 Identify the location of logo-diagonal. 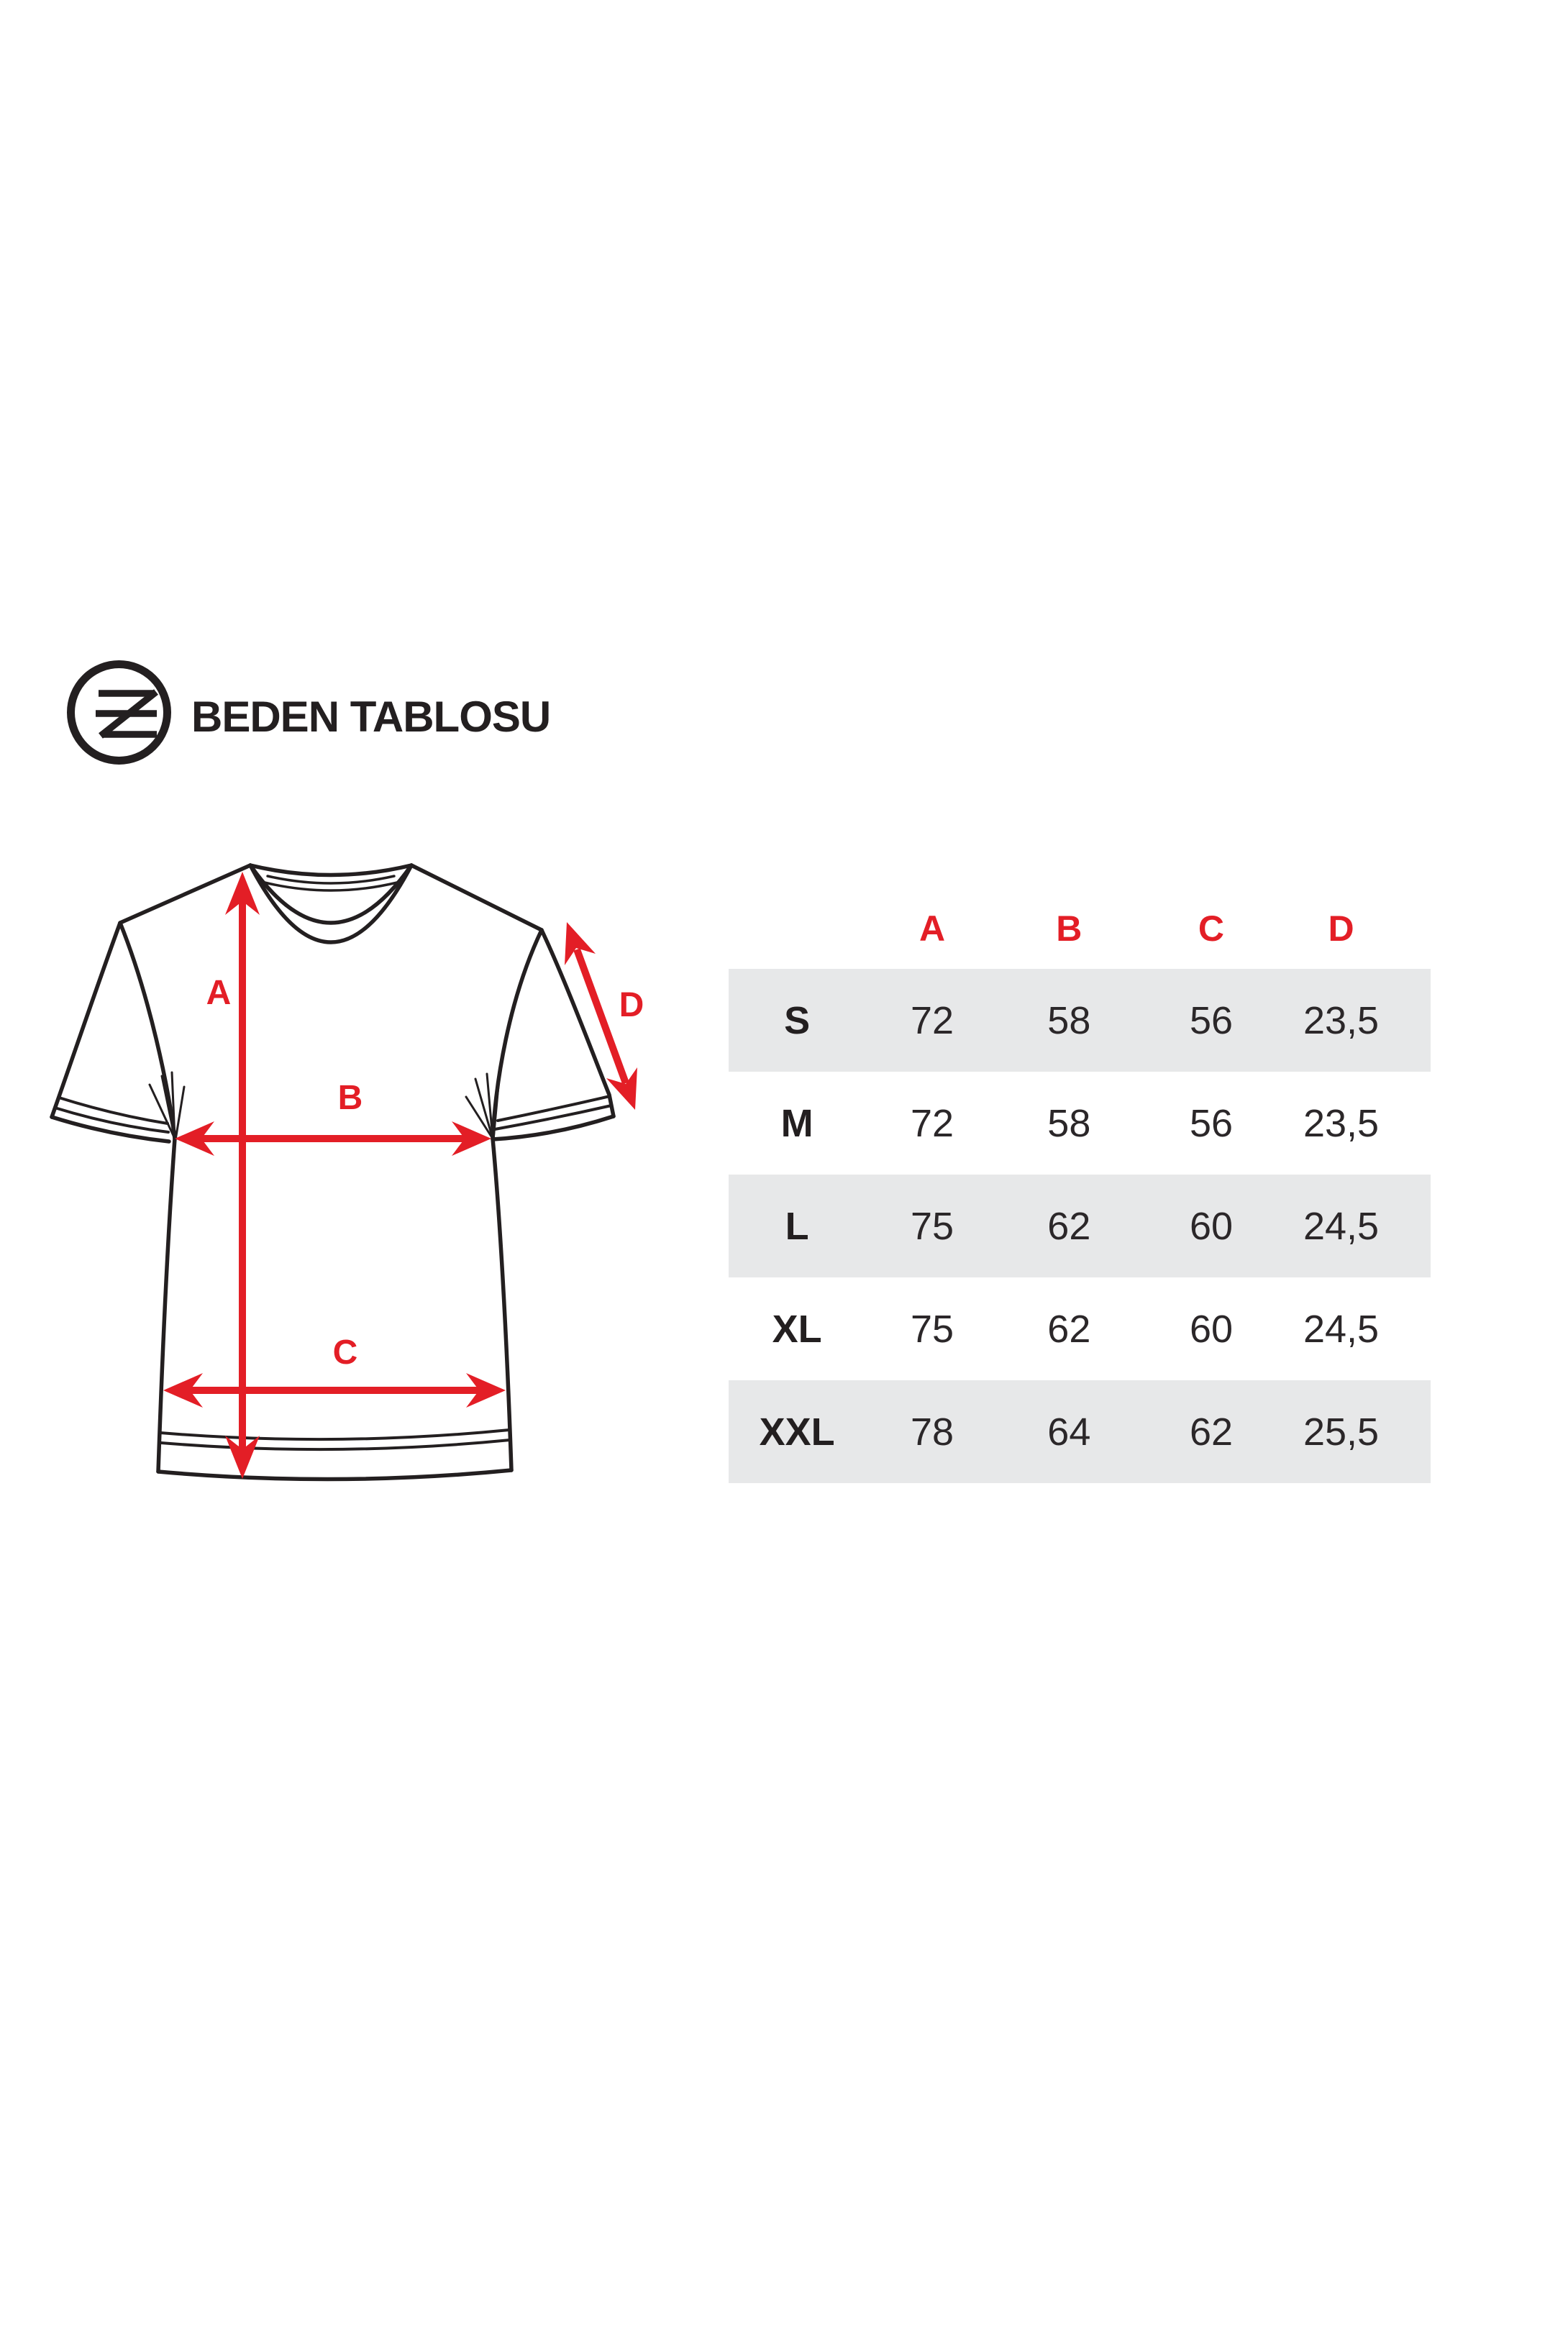
(128, 714).